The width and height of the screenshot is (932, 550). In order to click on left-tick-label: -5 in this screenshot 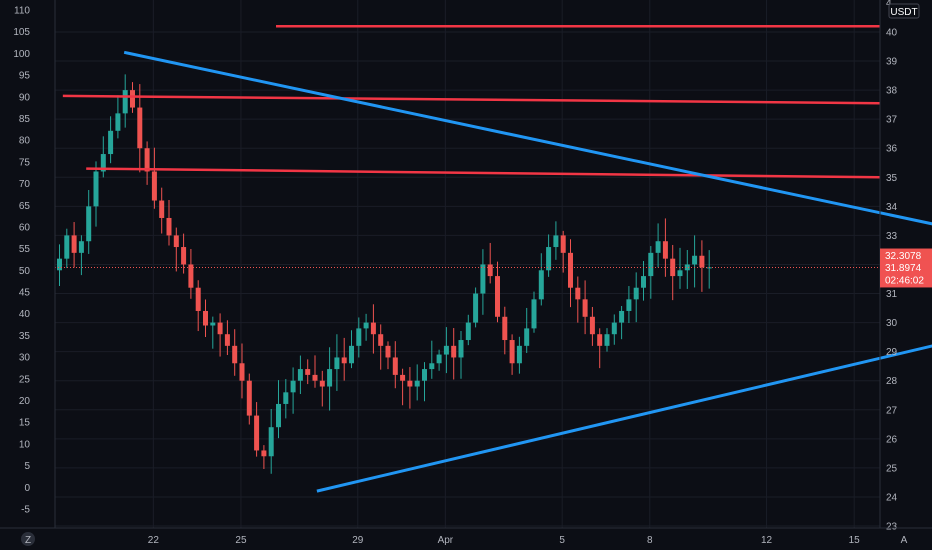, I will do `click(25, 510)`.